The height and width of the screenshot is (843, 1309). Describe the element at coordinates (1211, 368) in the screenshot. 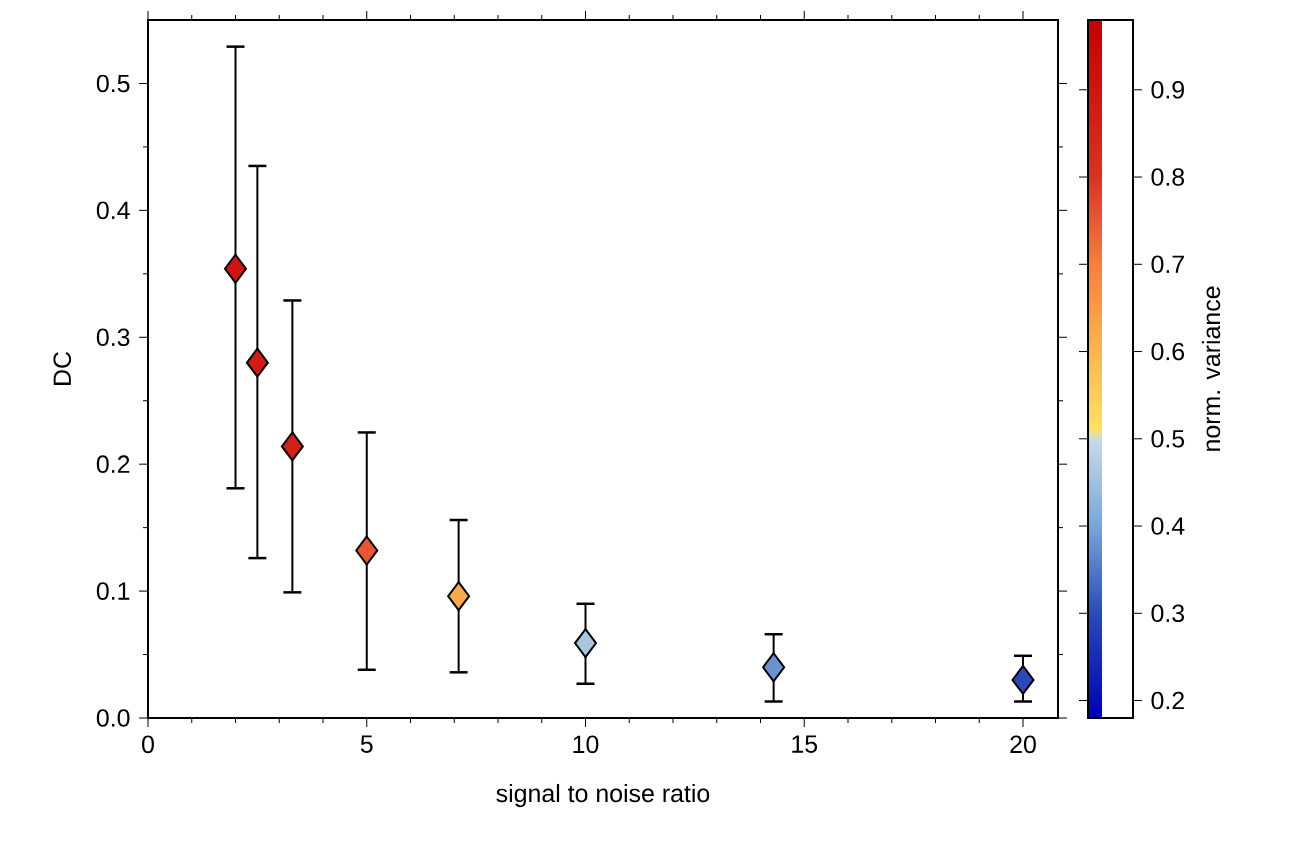

I see `color-bar-title: norm. variance` at that location.